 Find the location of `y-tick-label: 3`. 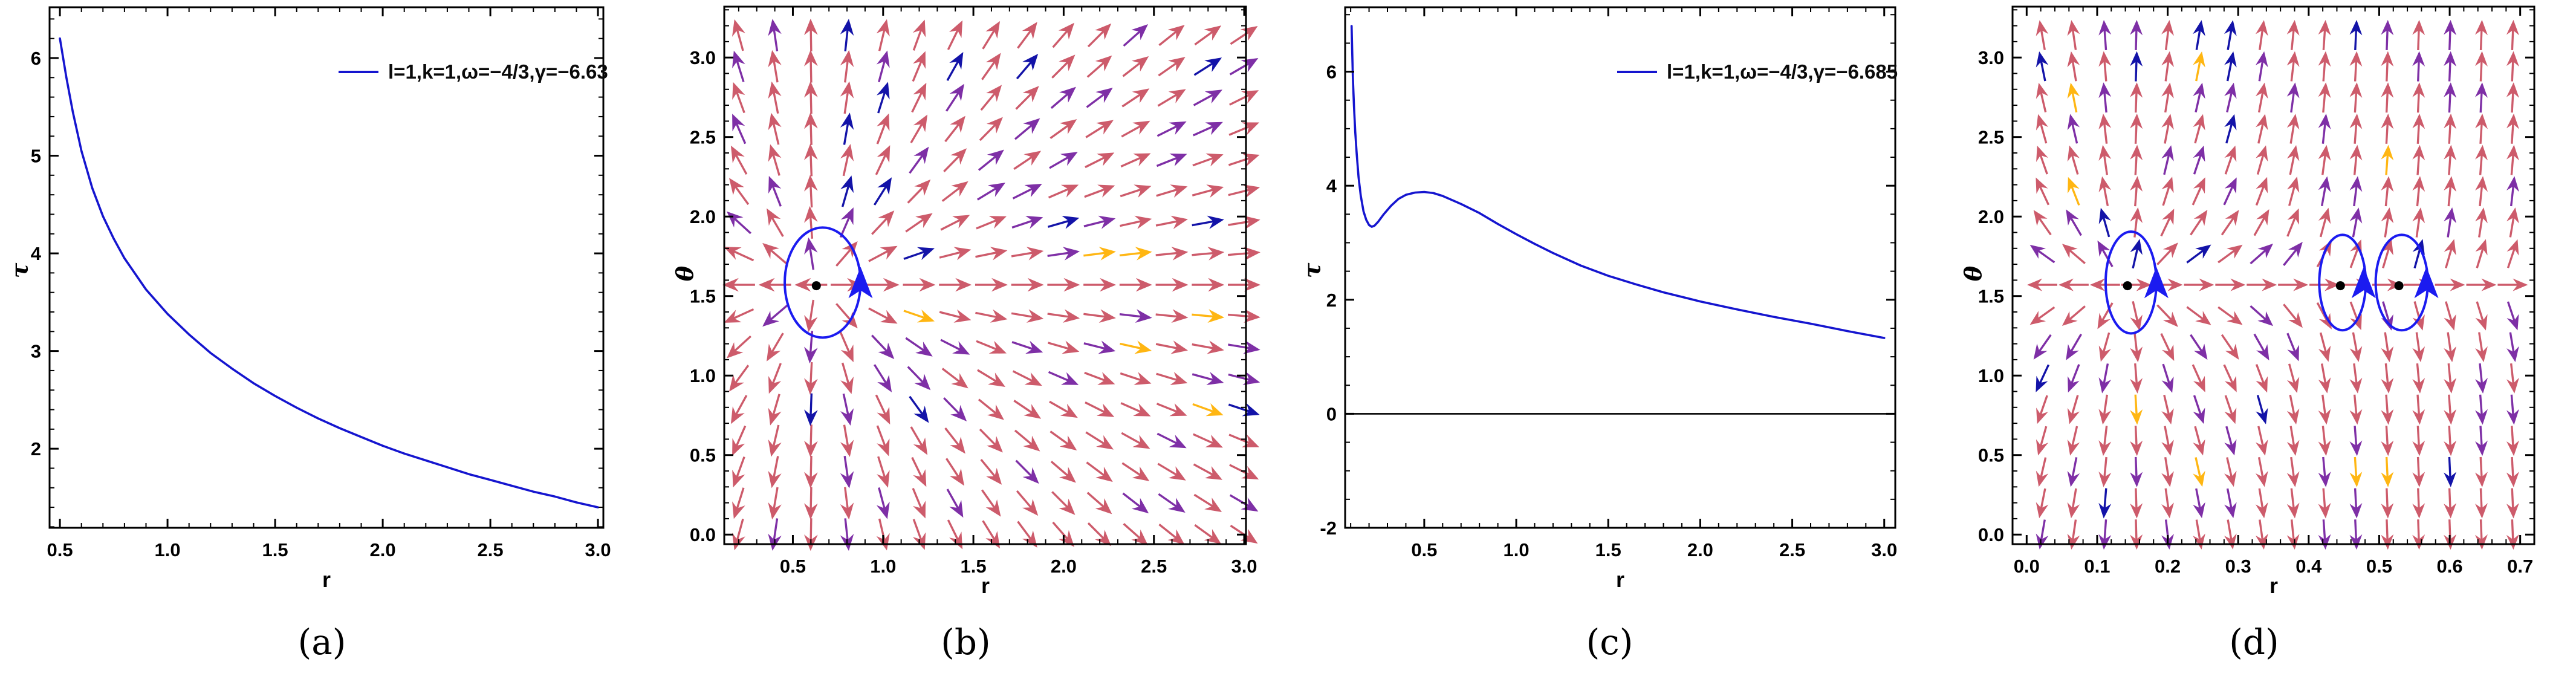

y-tick-label: 3 is located at coordinates (36, 351).